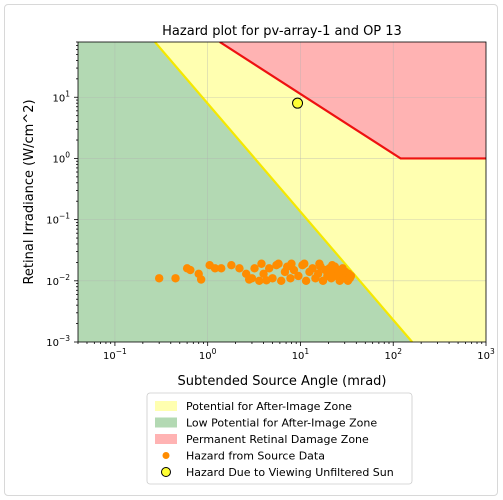 The height and width of the screenshot is (500, 503). Describe the element at coordinates (62, 195) in the screenshot. I see `y-axis-ticks: 10⁻³ 10⁻² 10⁻¹ 10⁰ 10¹` at that location.